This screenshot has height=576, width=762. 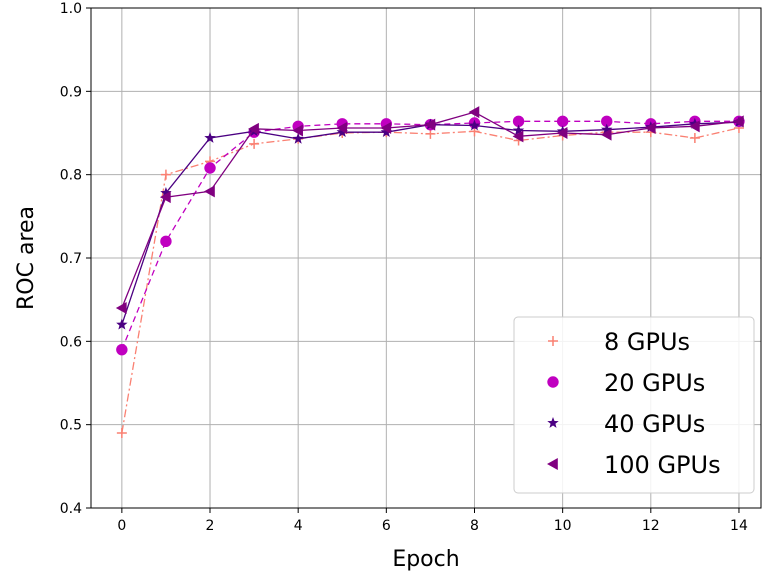 I want to click on legend-label: 20 GPUs, so click(x=654, y=383).